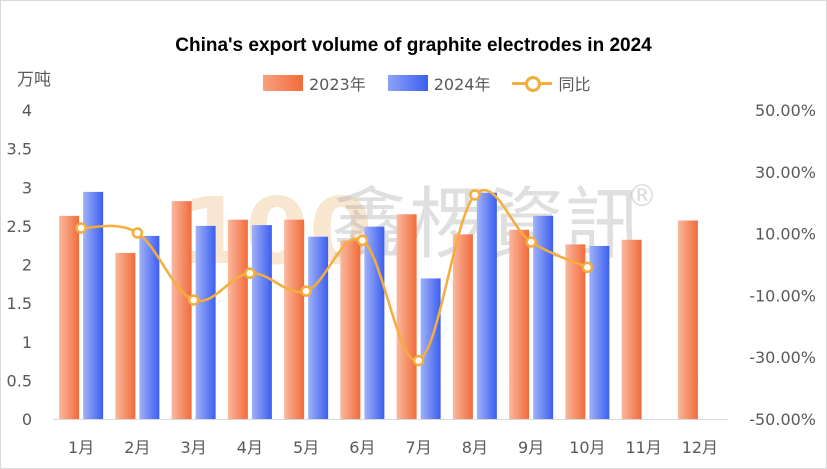  What do you see at coordinates (362, 447) in the screenshot?
I see `x-tick-label: 6月` at bounding box center [362, 447].